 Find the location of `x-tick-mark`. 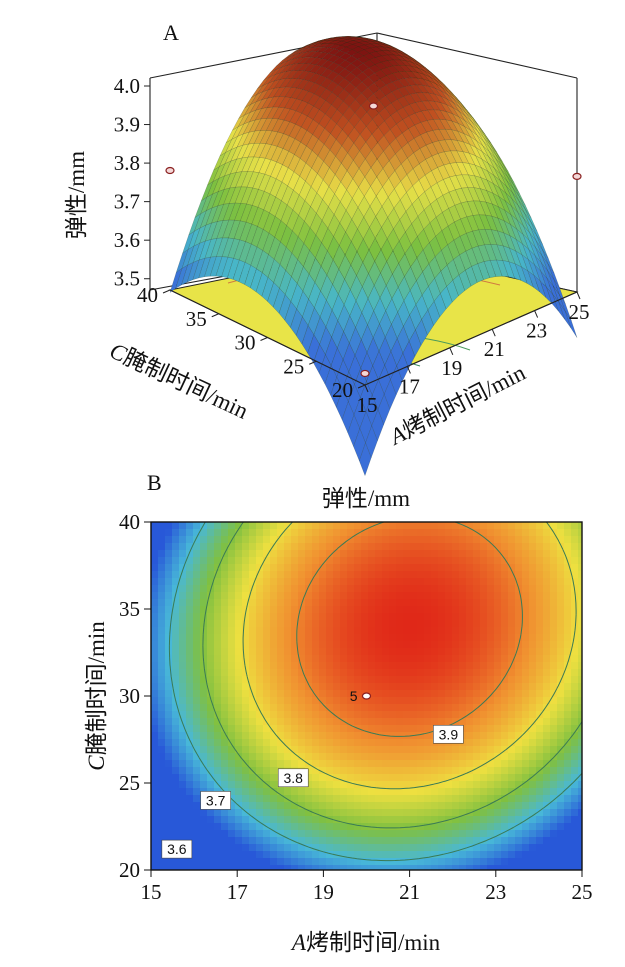

x-tick-mark is located at coordinates (451, 351).